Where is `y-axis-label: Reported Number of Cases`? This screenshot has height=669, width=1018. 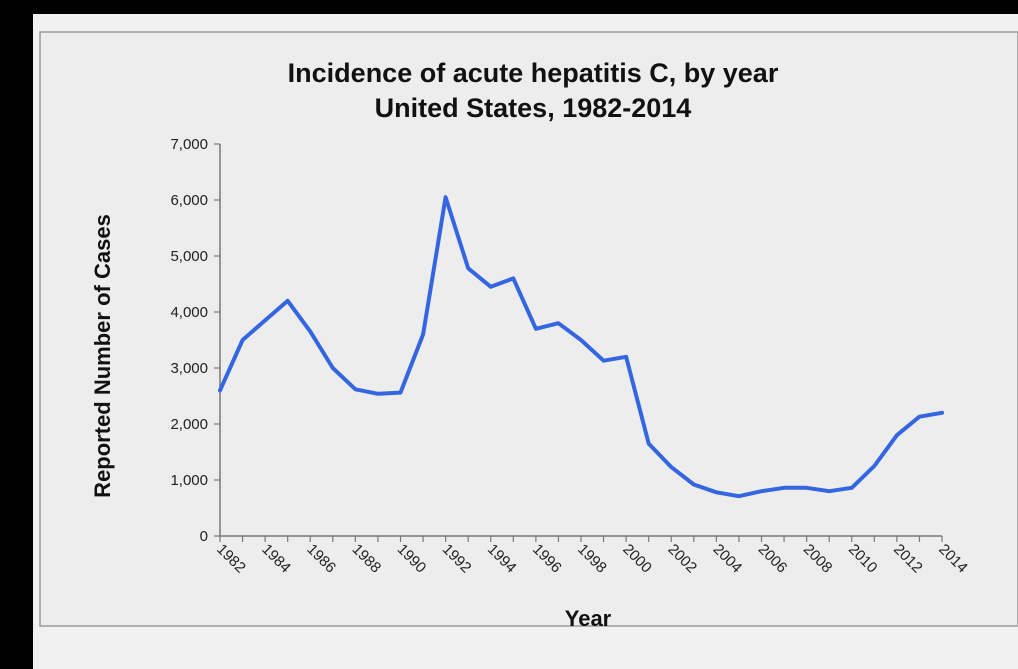
y-axis-label: Reported Number of Cases is located at coordinates (102, 356).